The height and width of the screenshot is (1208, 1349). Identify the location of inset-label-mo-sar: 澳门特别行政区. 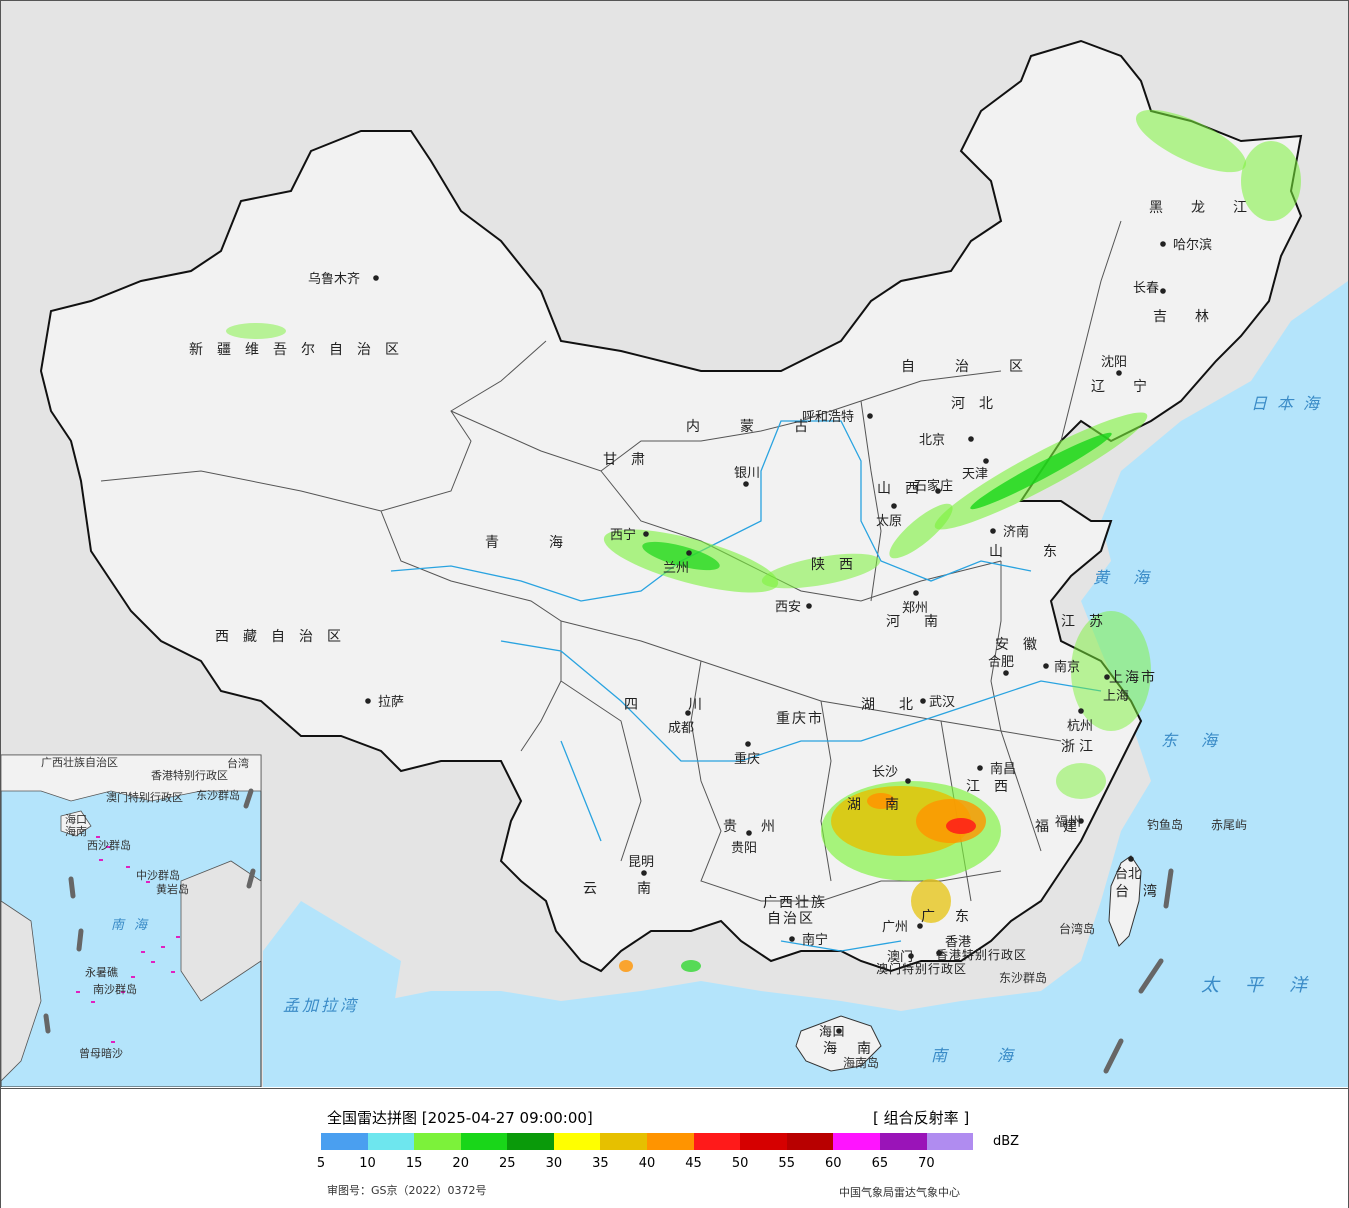
(144, 797).